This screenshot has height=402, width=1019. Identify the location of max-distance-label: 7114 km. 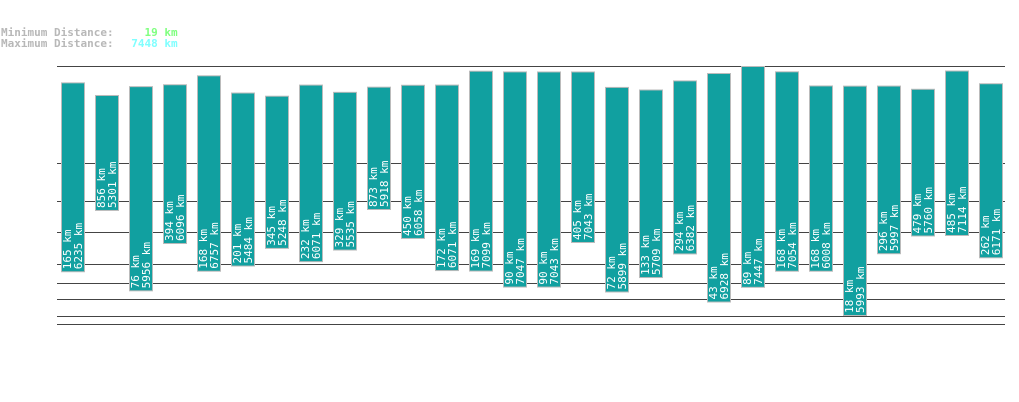
(962, 209).